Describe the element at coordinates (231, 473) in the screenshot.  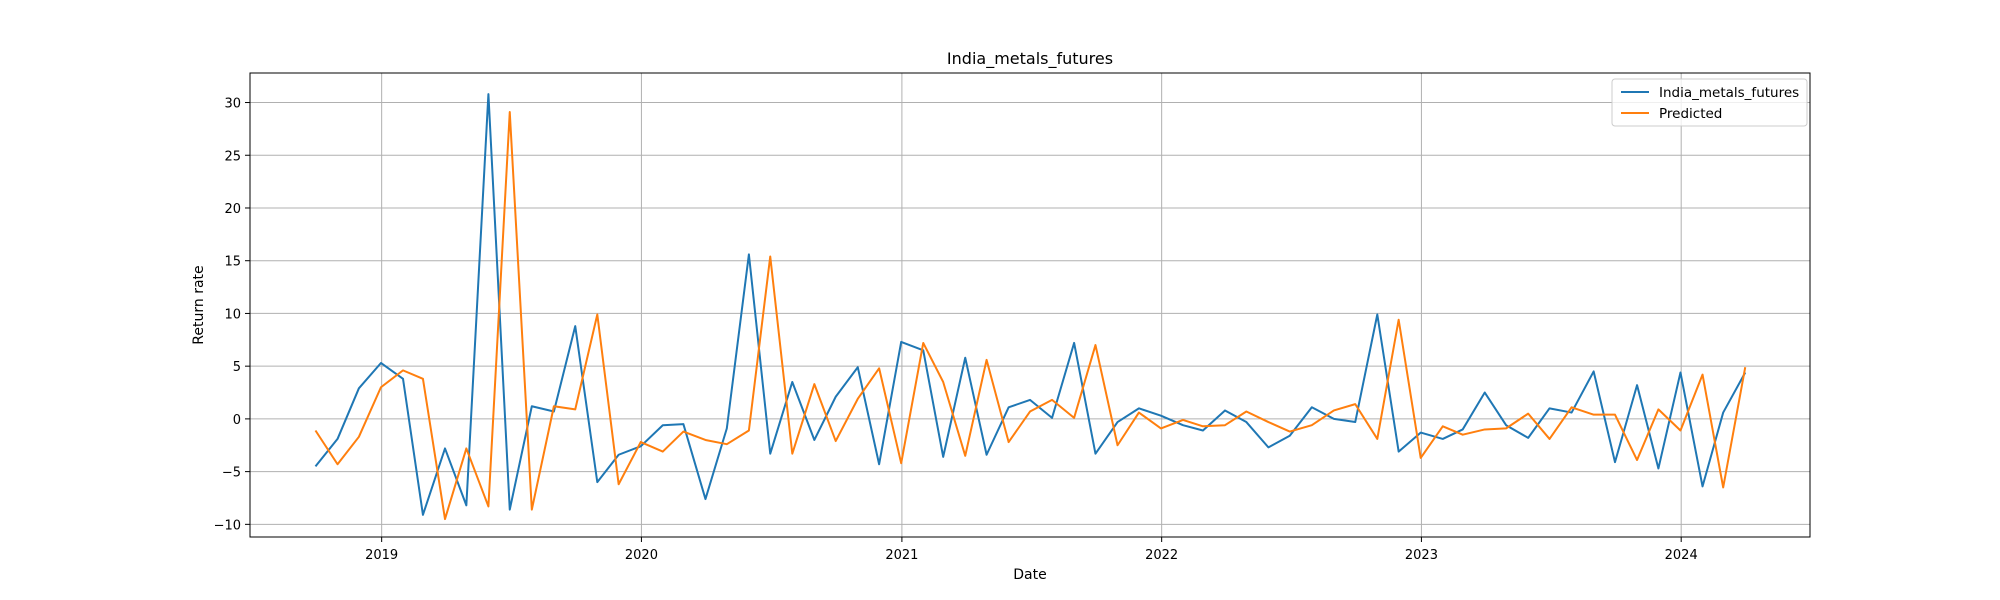
I see `y-tick-label: −5` at that location.